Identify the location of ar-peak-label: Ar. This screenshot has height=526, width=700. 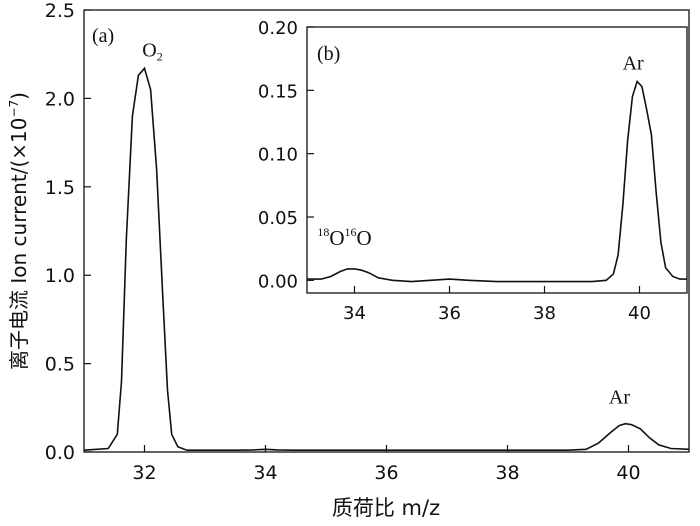
(619, 398).